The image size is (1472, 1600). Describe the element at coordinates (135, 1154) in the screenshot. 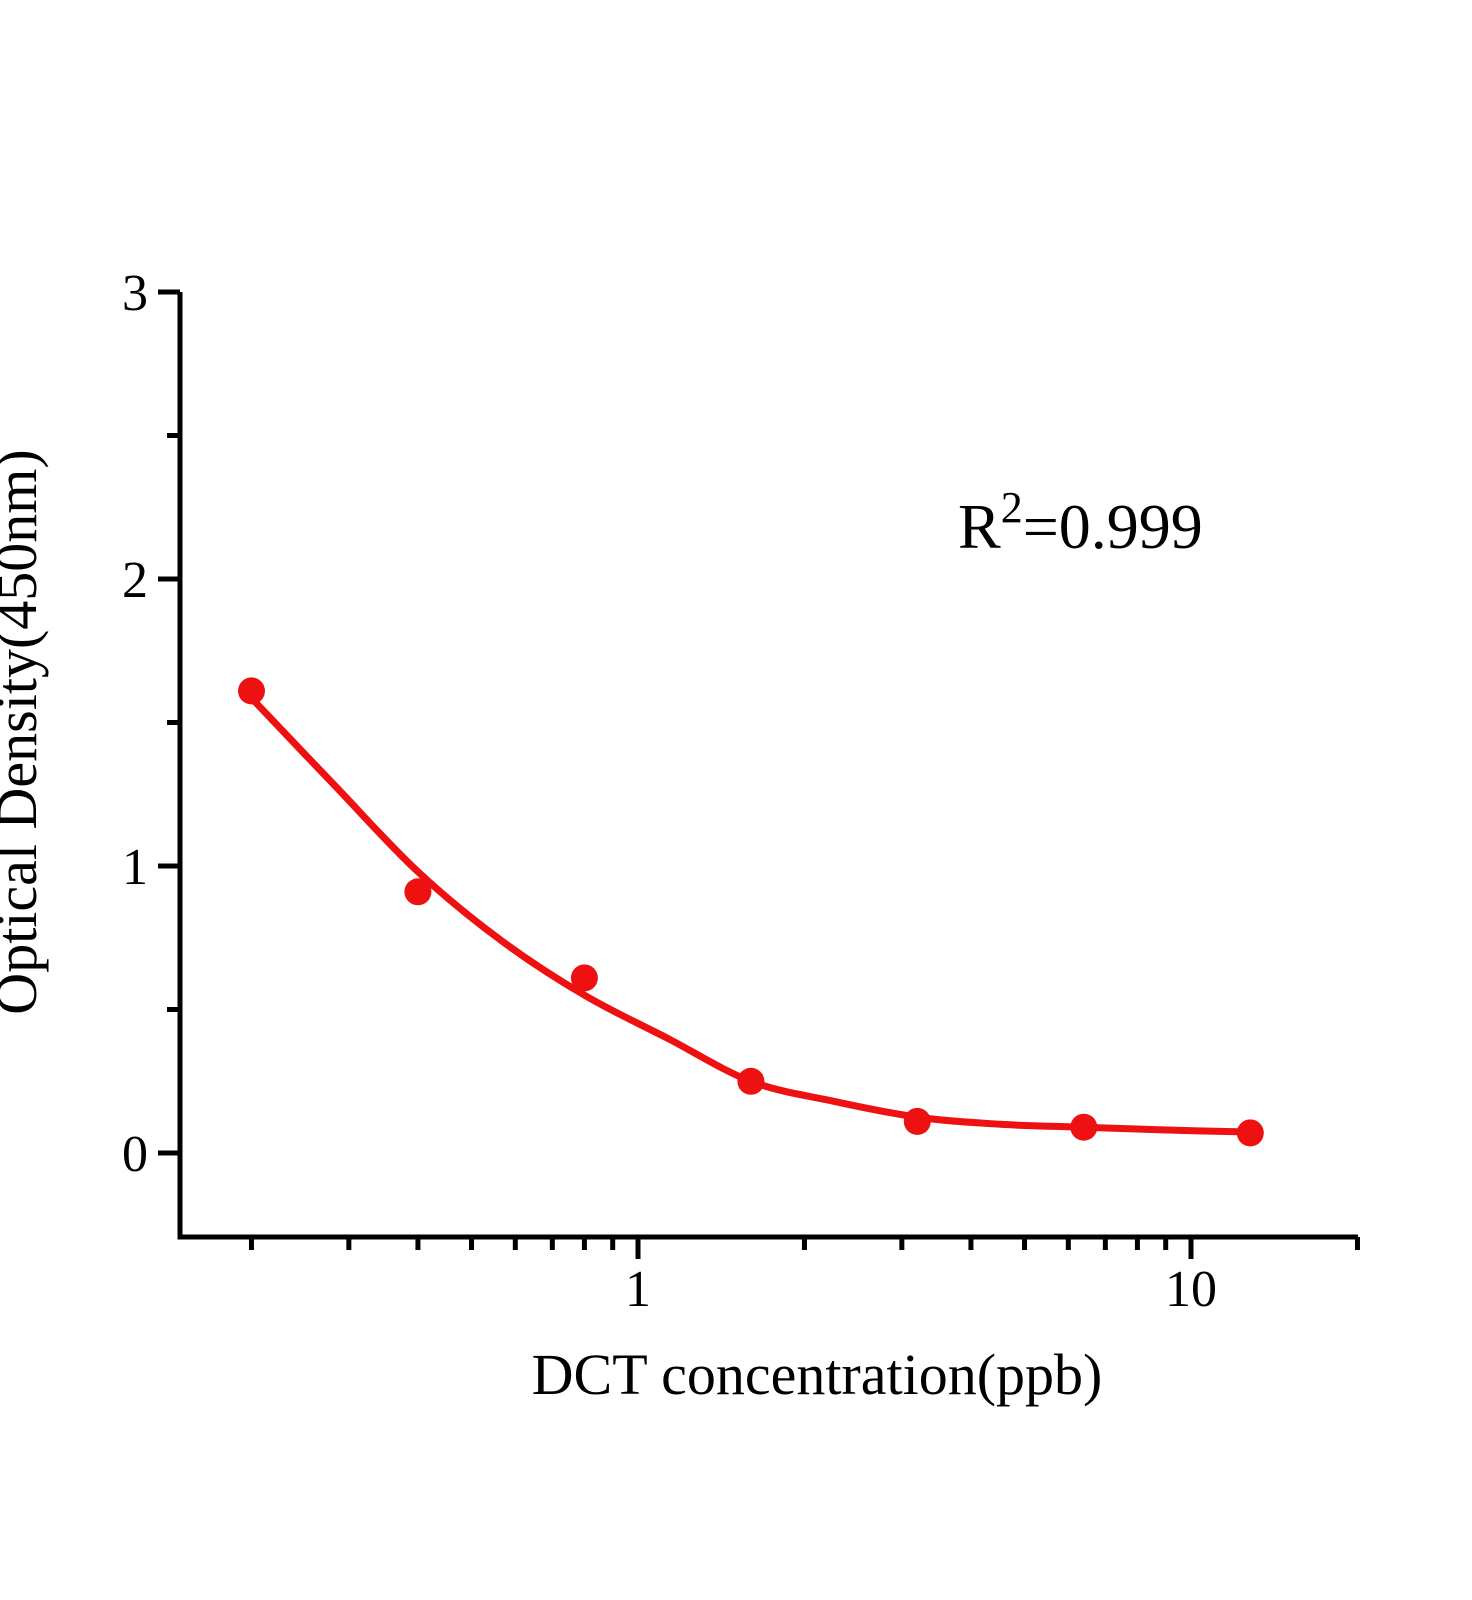

I see `y-tick-label: 0` at that location.